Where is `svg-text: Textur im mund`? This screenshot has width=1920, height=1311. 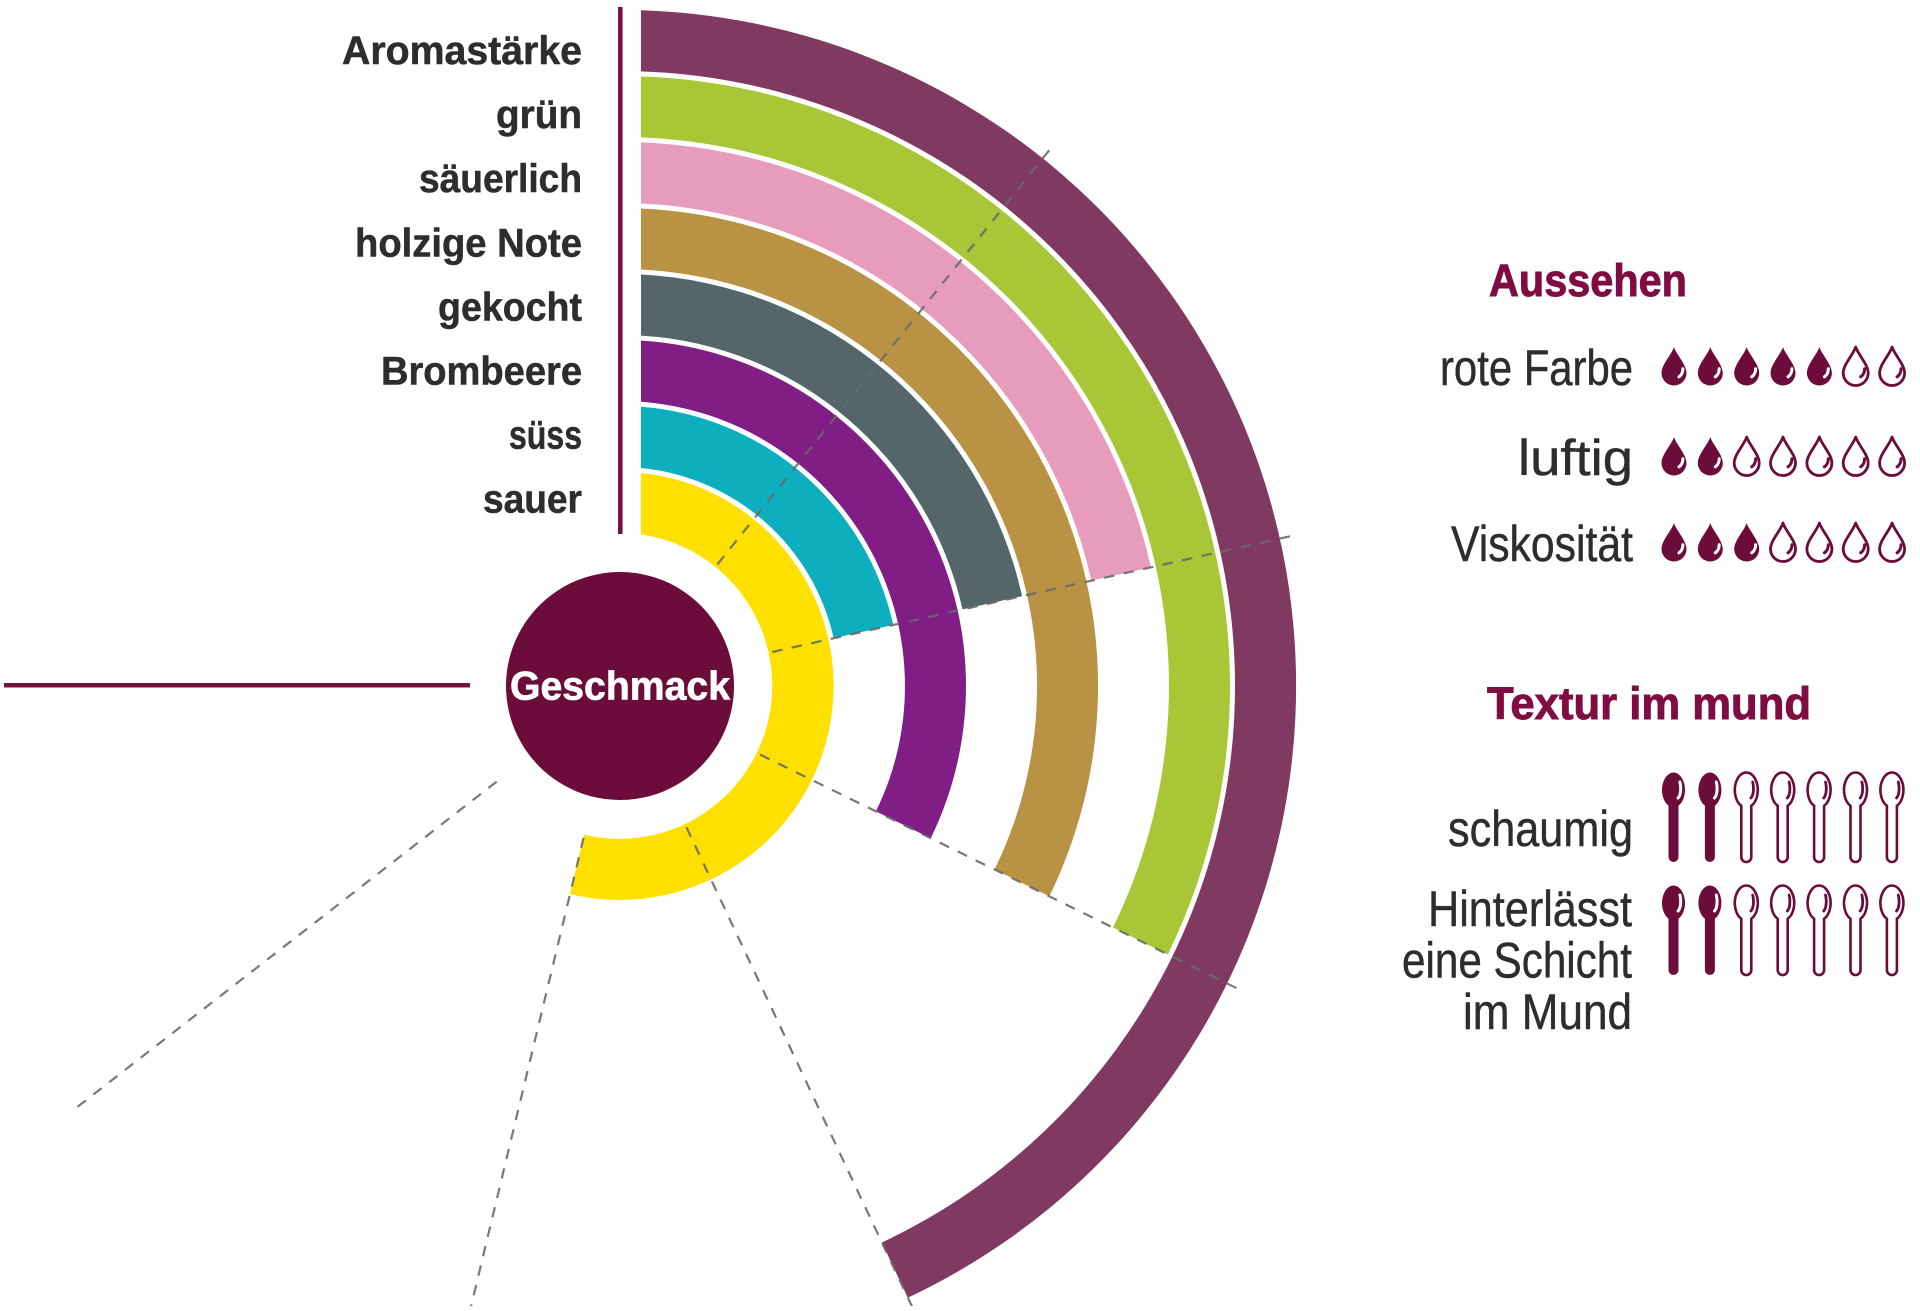
svg-text: Textur im mund is located at coordinates (1649, 703).